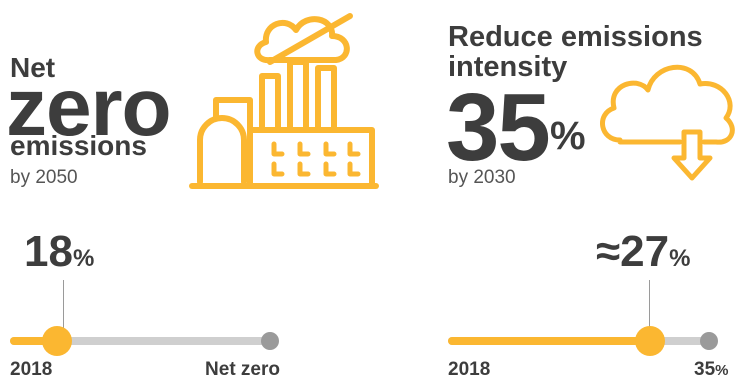 The image size is (752, 383). I want to click on emissions-title-line: emissions, so click(78, 145).